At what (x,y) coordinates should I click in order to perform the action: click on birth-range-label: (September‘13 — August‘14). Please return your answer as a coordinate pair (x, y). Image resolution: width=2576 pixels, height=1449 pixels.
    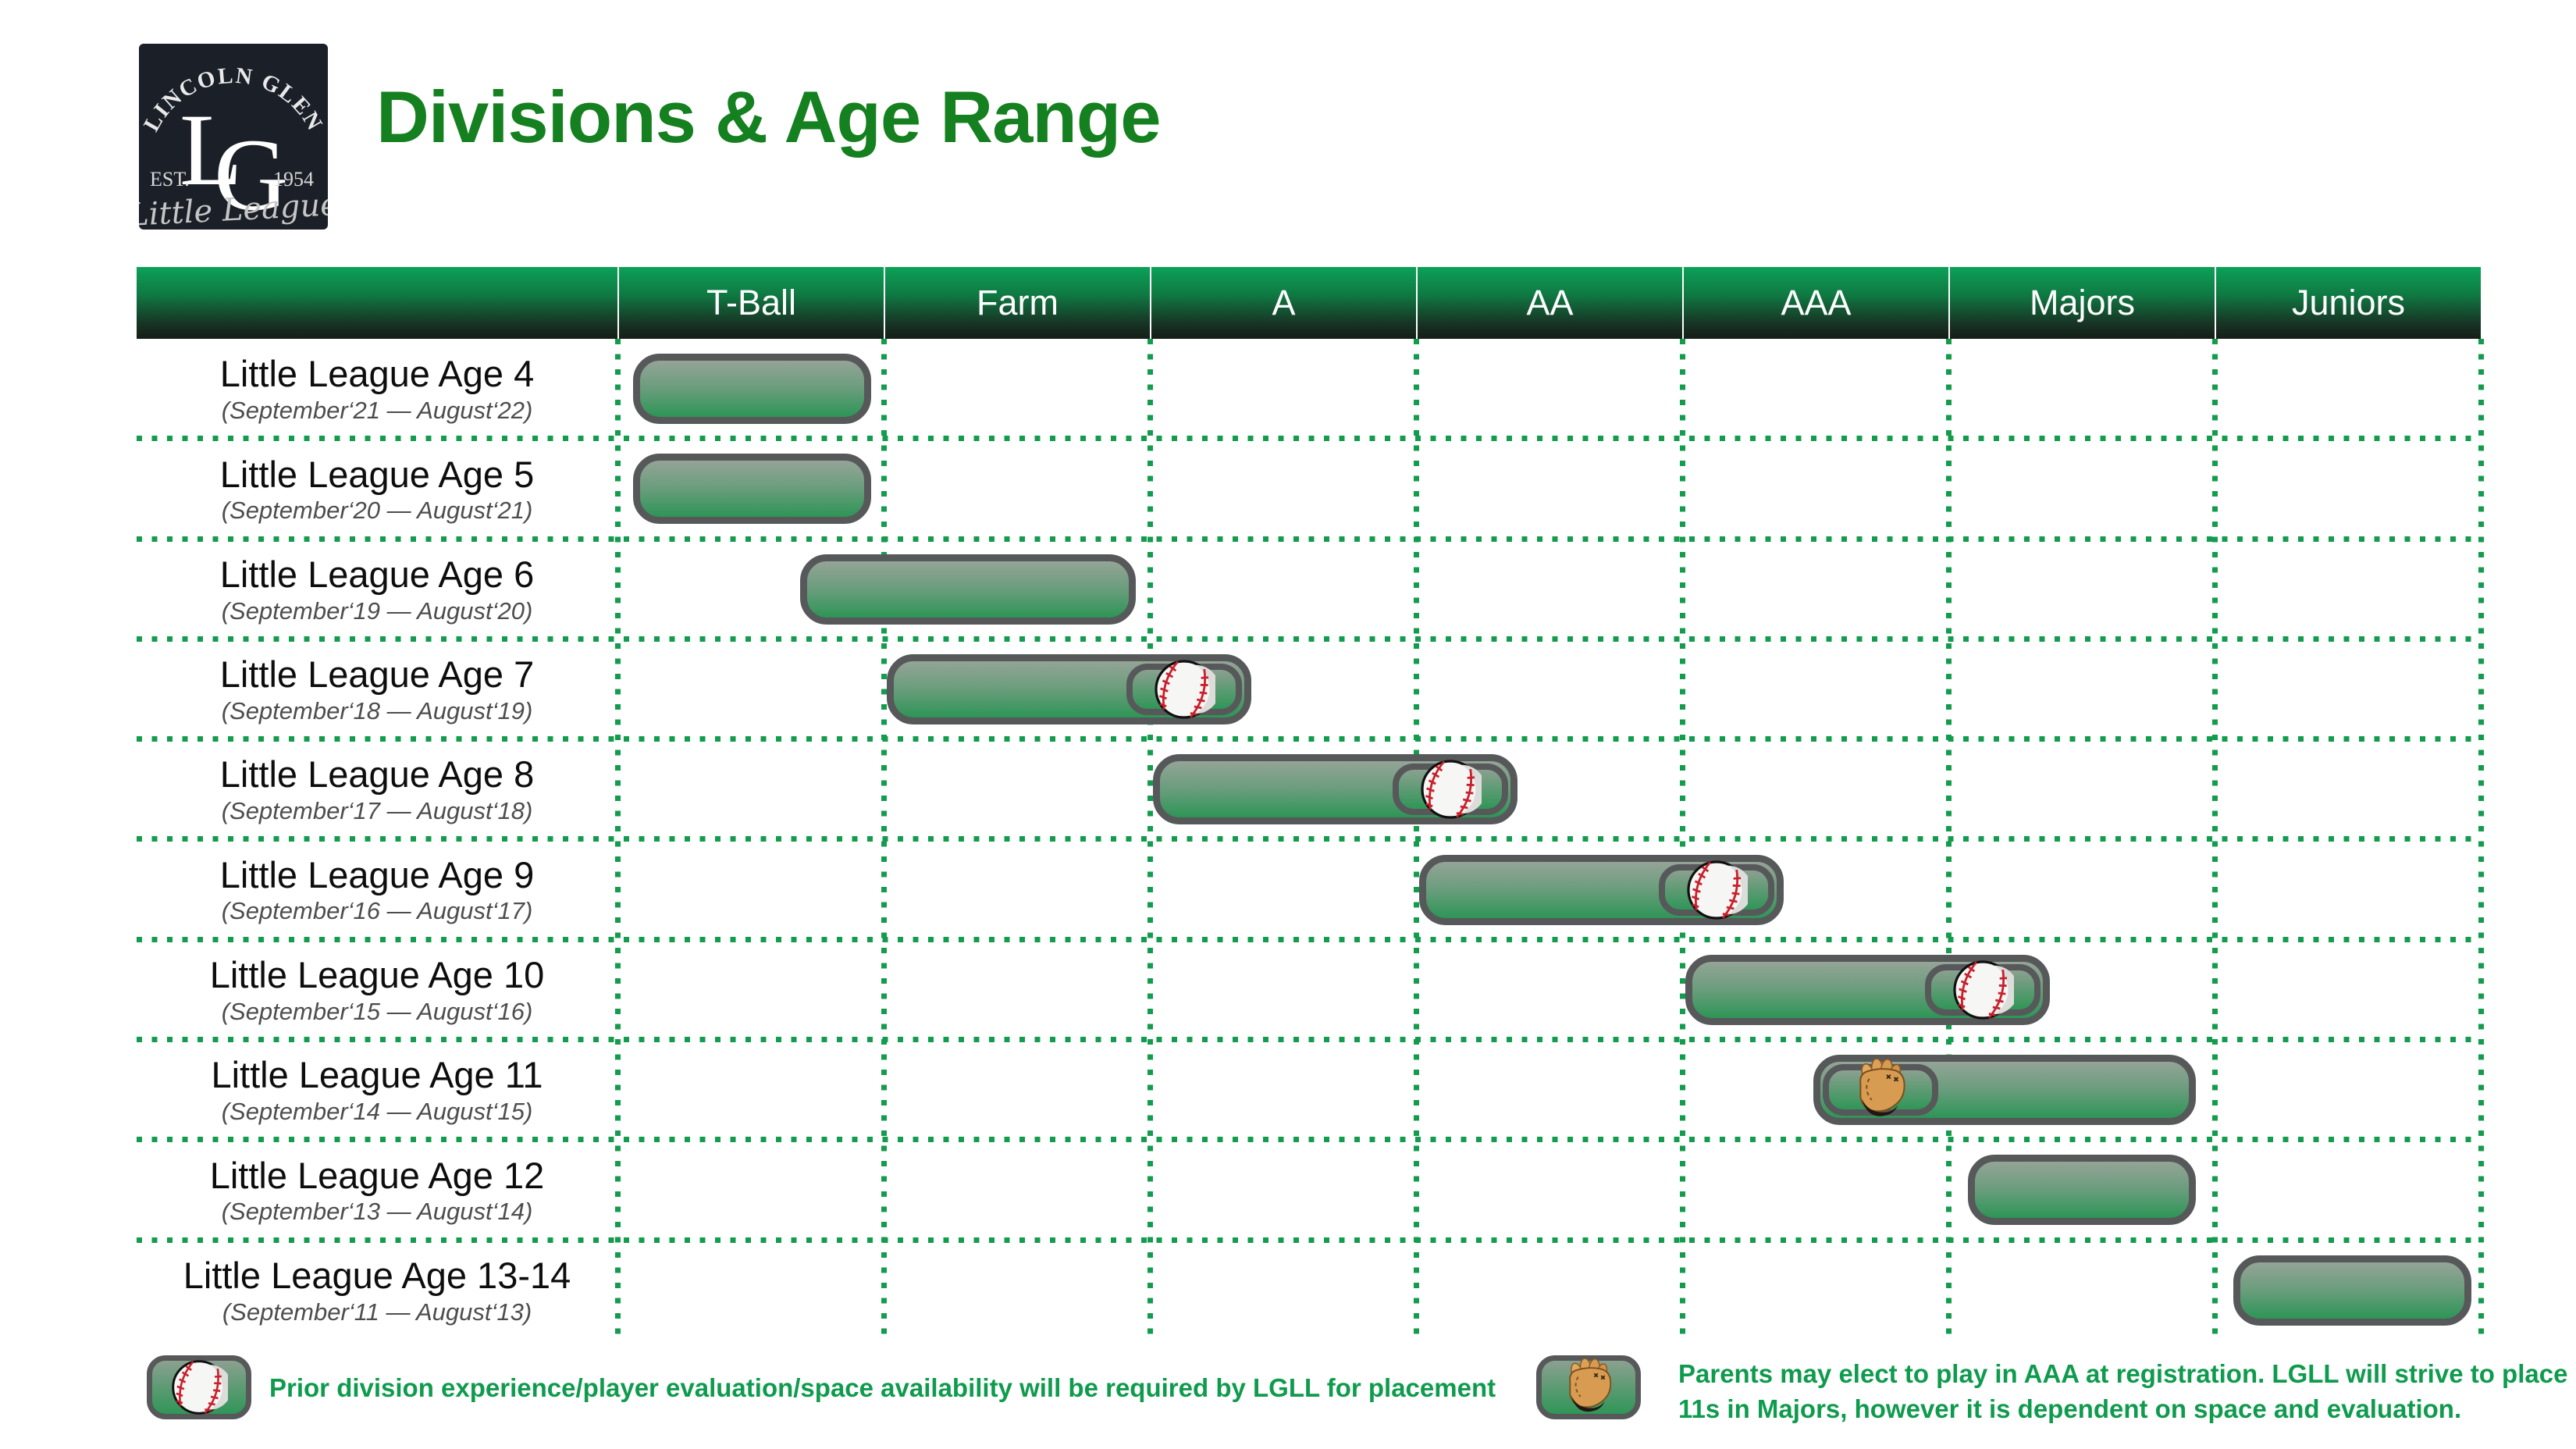
    Looking at the image, I should click on (377, 1212).